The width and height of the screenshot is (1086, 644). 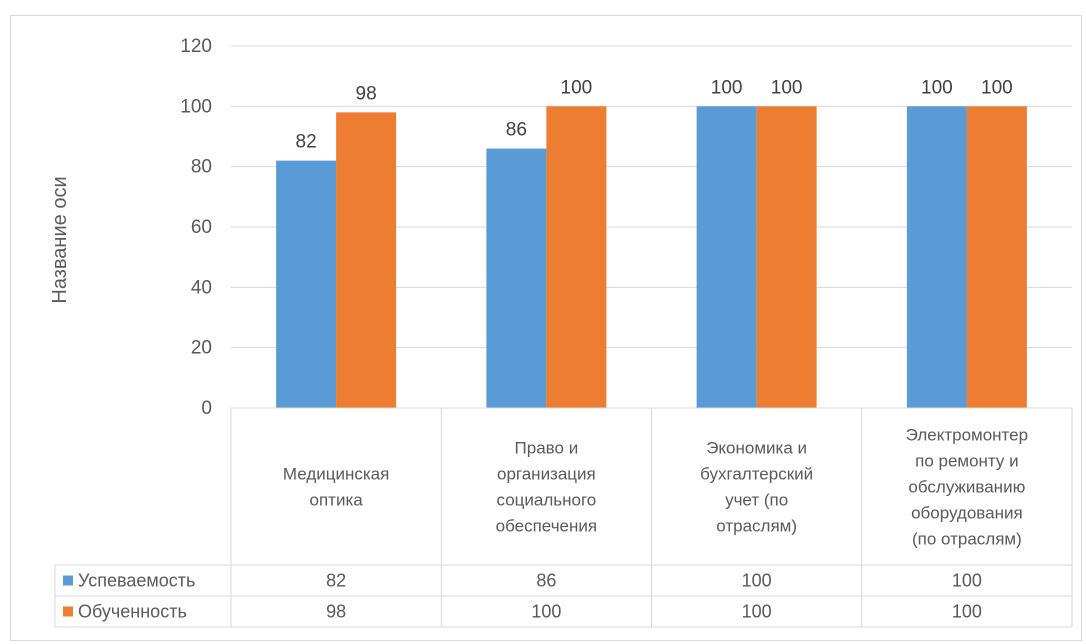 I want to click on y-tick-label: 20, so click(x=201, y=348).